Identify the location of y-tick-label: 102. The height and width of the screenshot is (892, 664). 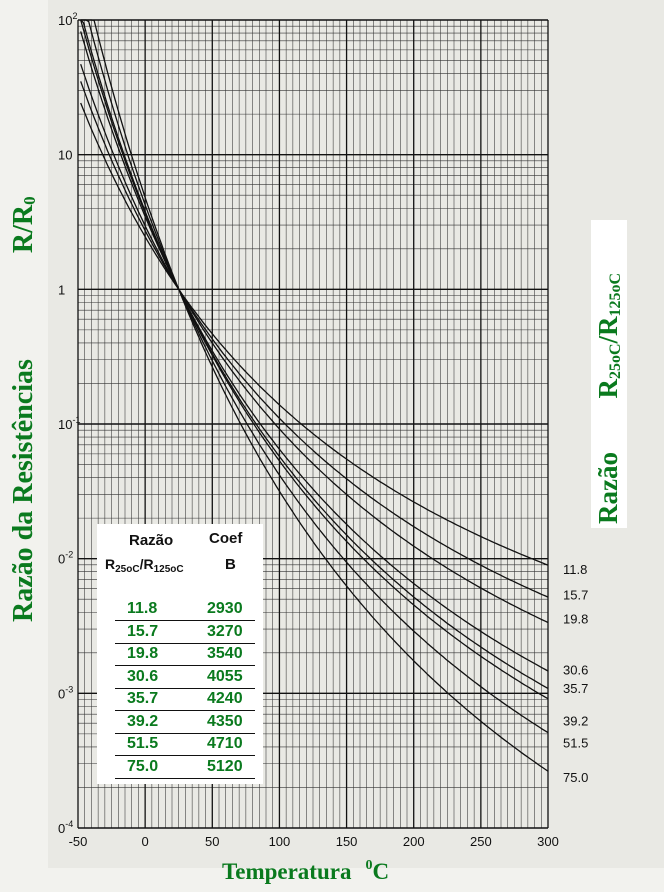
(67, 19).